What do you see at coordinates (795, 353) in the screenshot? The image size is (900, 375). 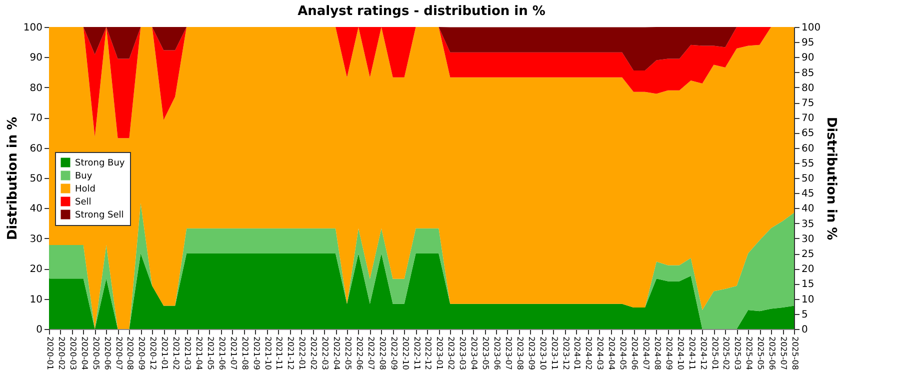 I see `x-tick-label: 2025-08` at bounding box center [795, 353].